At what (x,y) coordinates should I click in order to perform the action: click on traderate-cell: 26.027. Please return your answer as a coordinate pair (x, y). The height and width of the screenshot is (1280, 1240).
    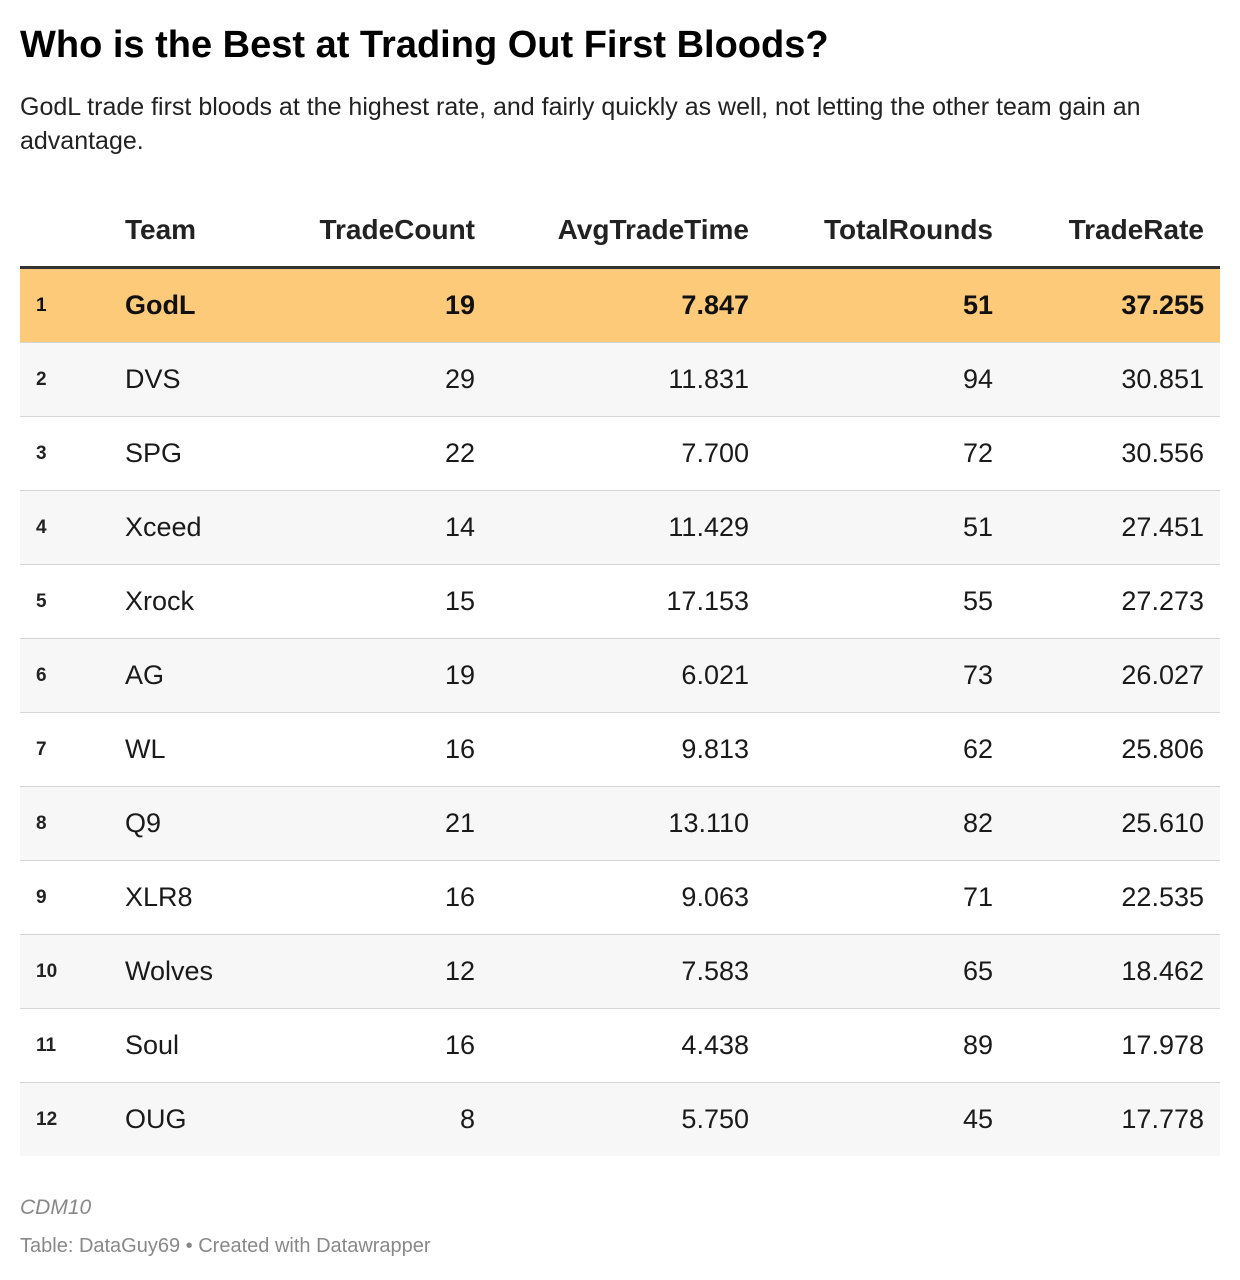
    Looking at the image, I should click on (1106, 675).